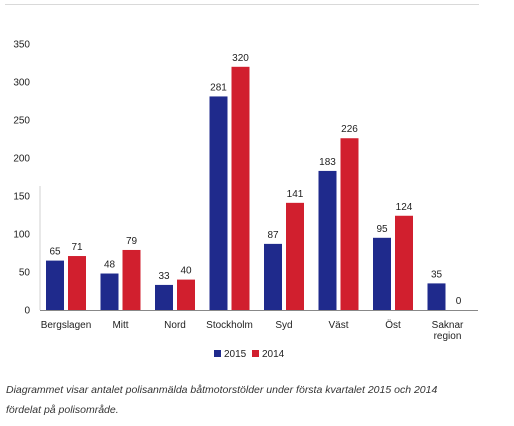  I want to click on x-tick-label-line: region, so click(448, 336).